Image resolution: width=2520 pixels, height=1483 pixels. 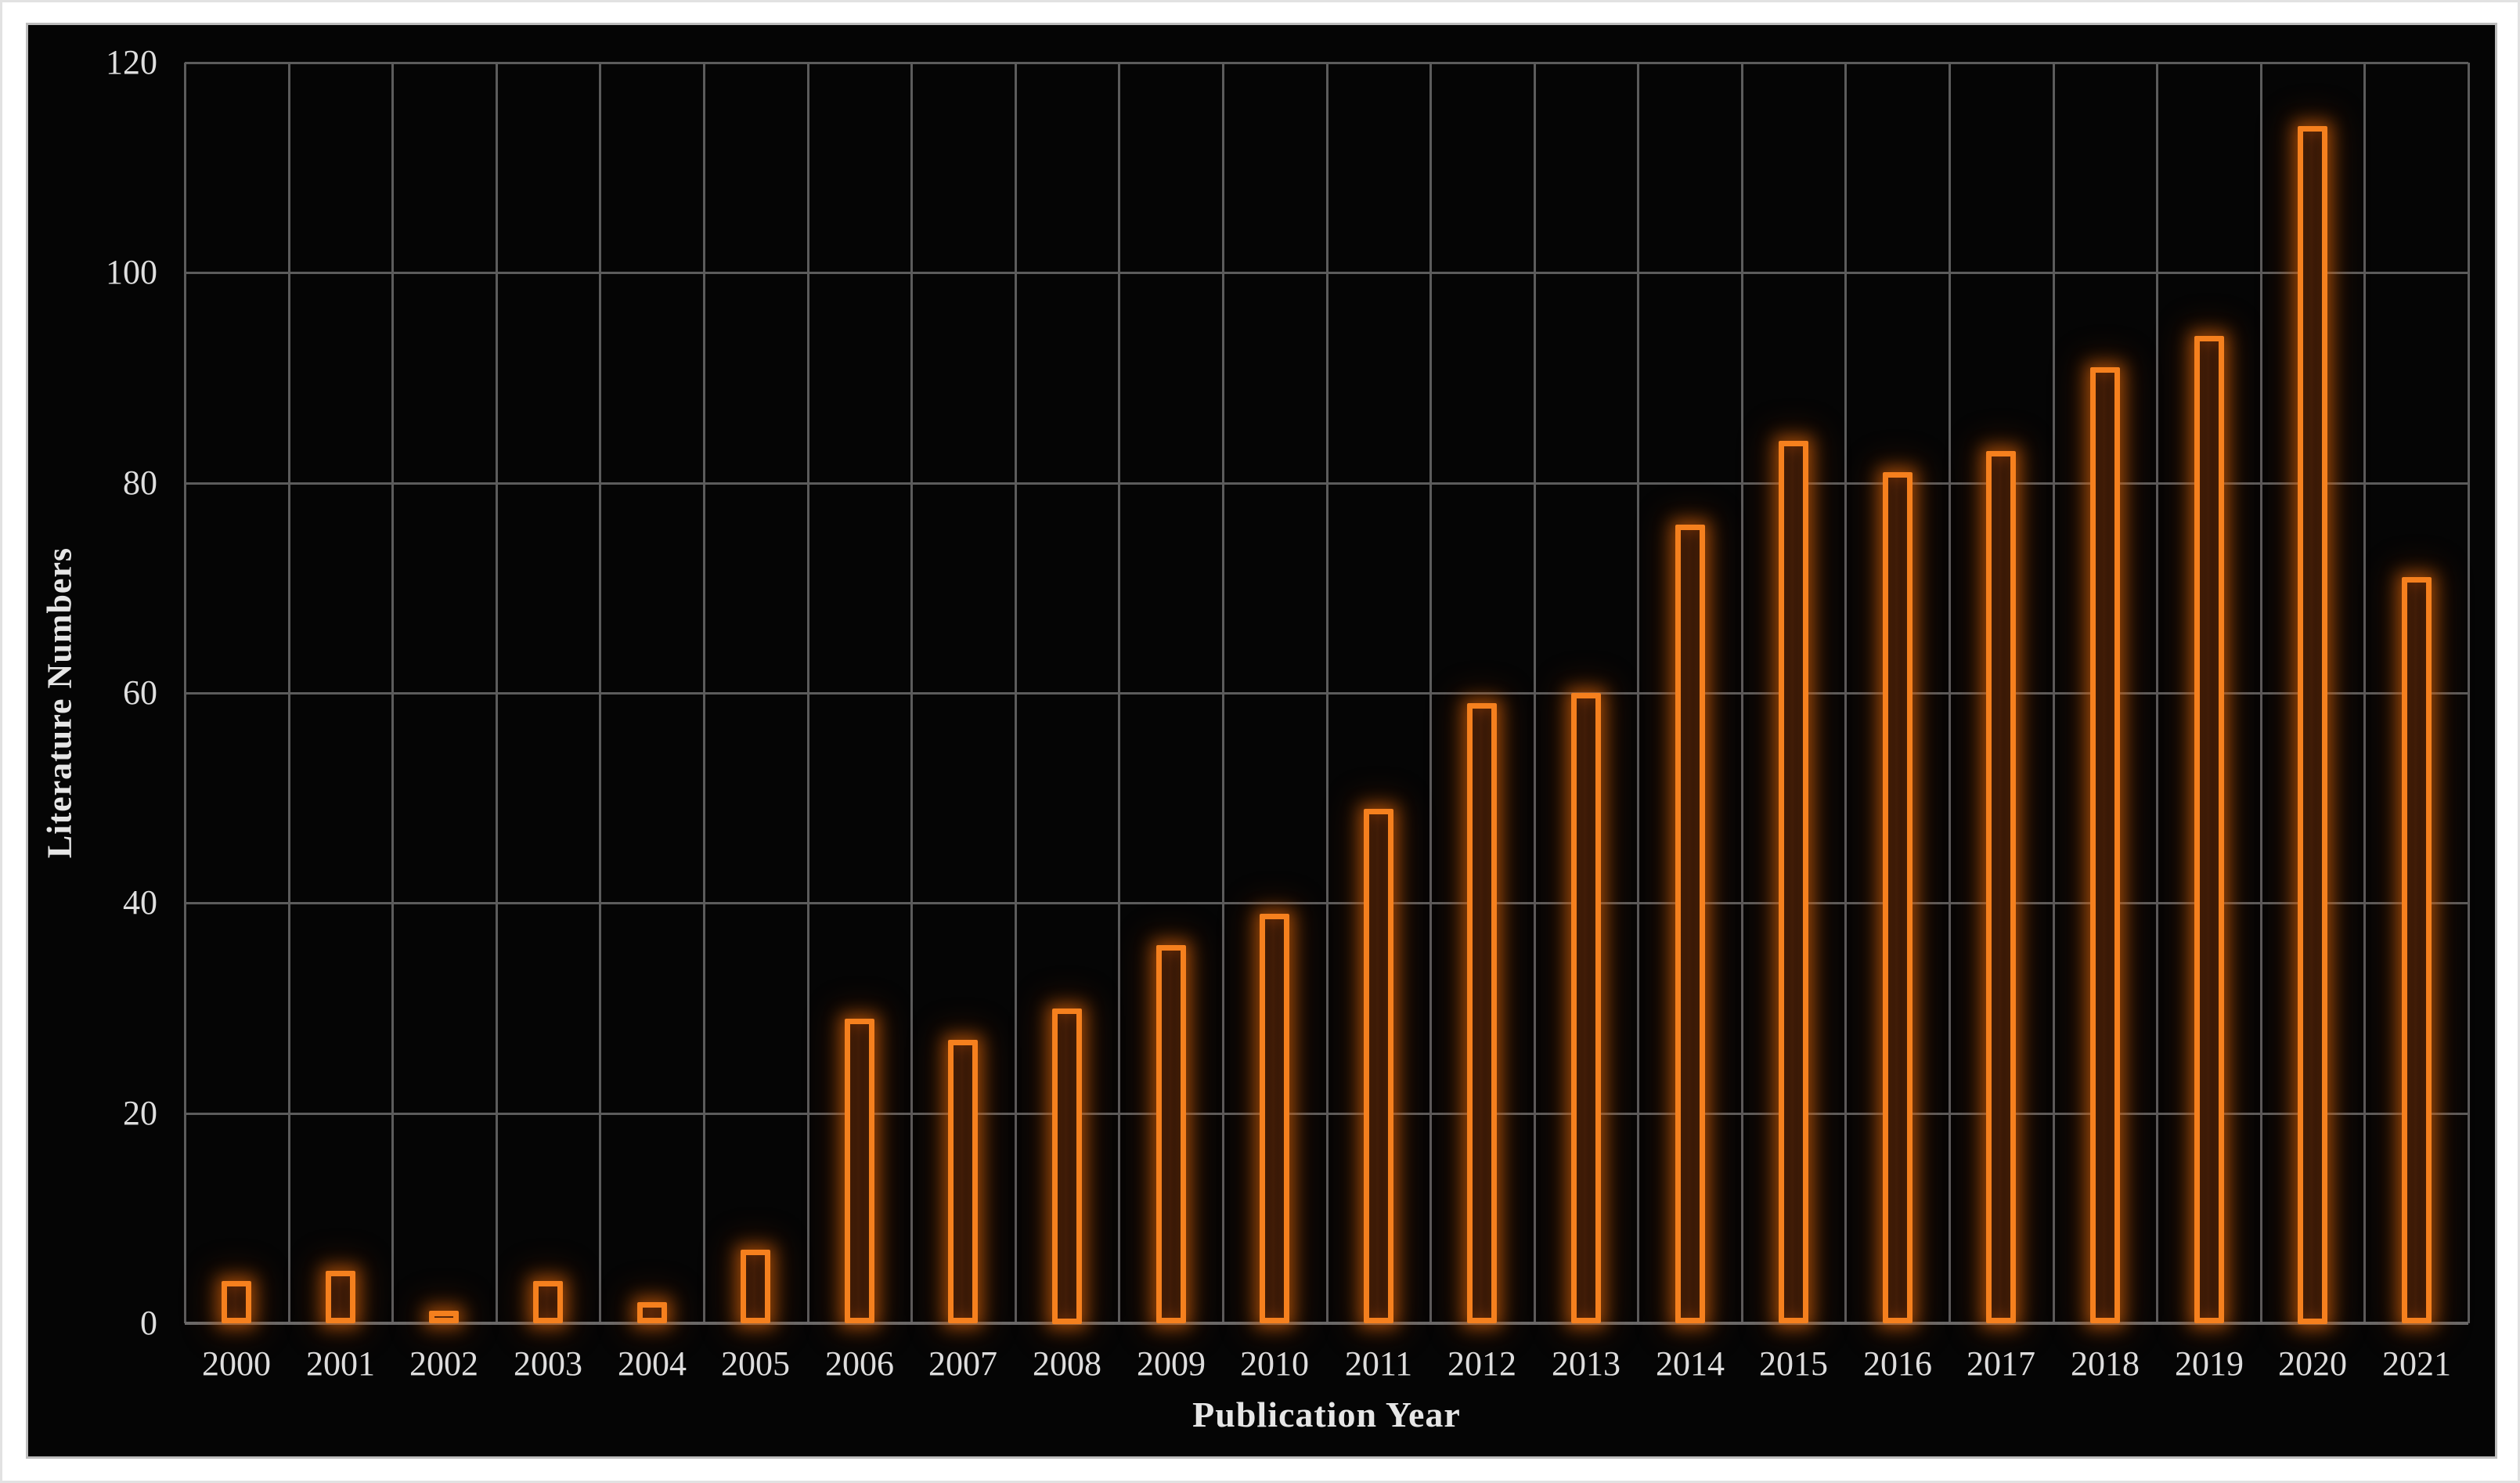 What do you see at coordinates (443, 1363) in the screenshot?
I see `x-tick-label: 2002` at bounding box center [443, 1363].